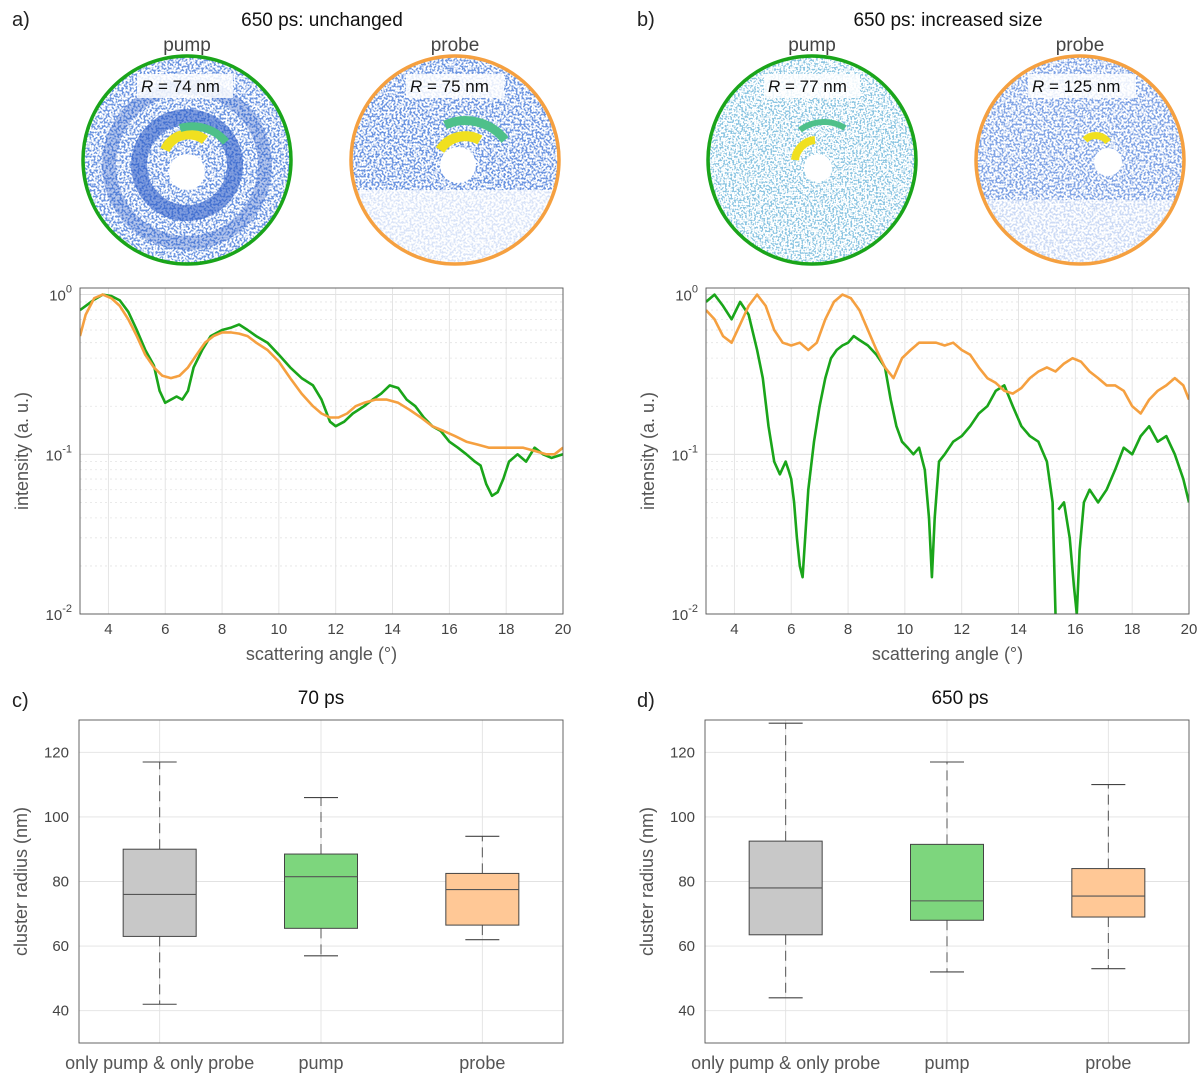 The width and height of the screenshot is (1202, 1076). Describe the element at coordinates (21, 20) in the screenshot. I see `panel-a-letter: a)` at that location.